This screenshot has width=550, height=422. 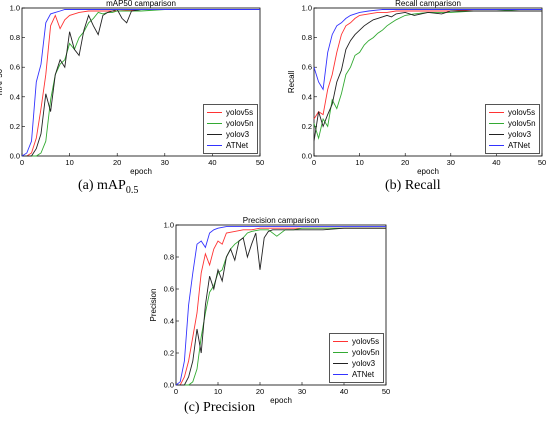 What do you see at coordinates (141, 4) in the screenshot?
I see `chart-title: mAP50 camparison` at bounding box center [141, 4].